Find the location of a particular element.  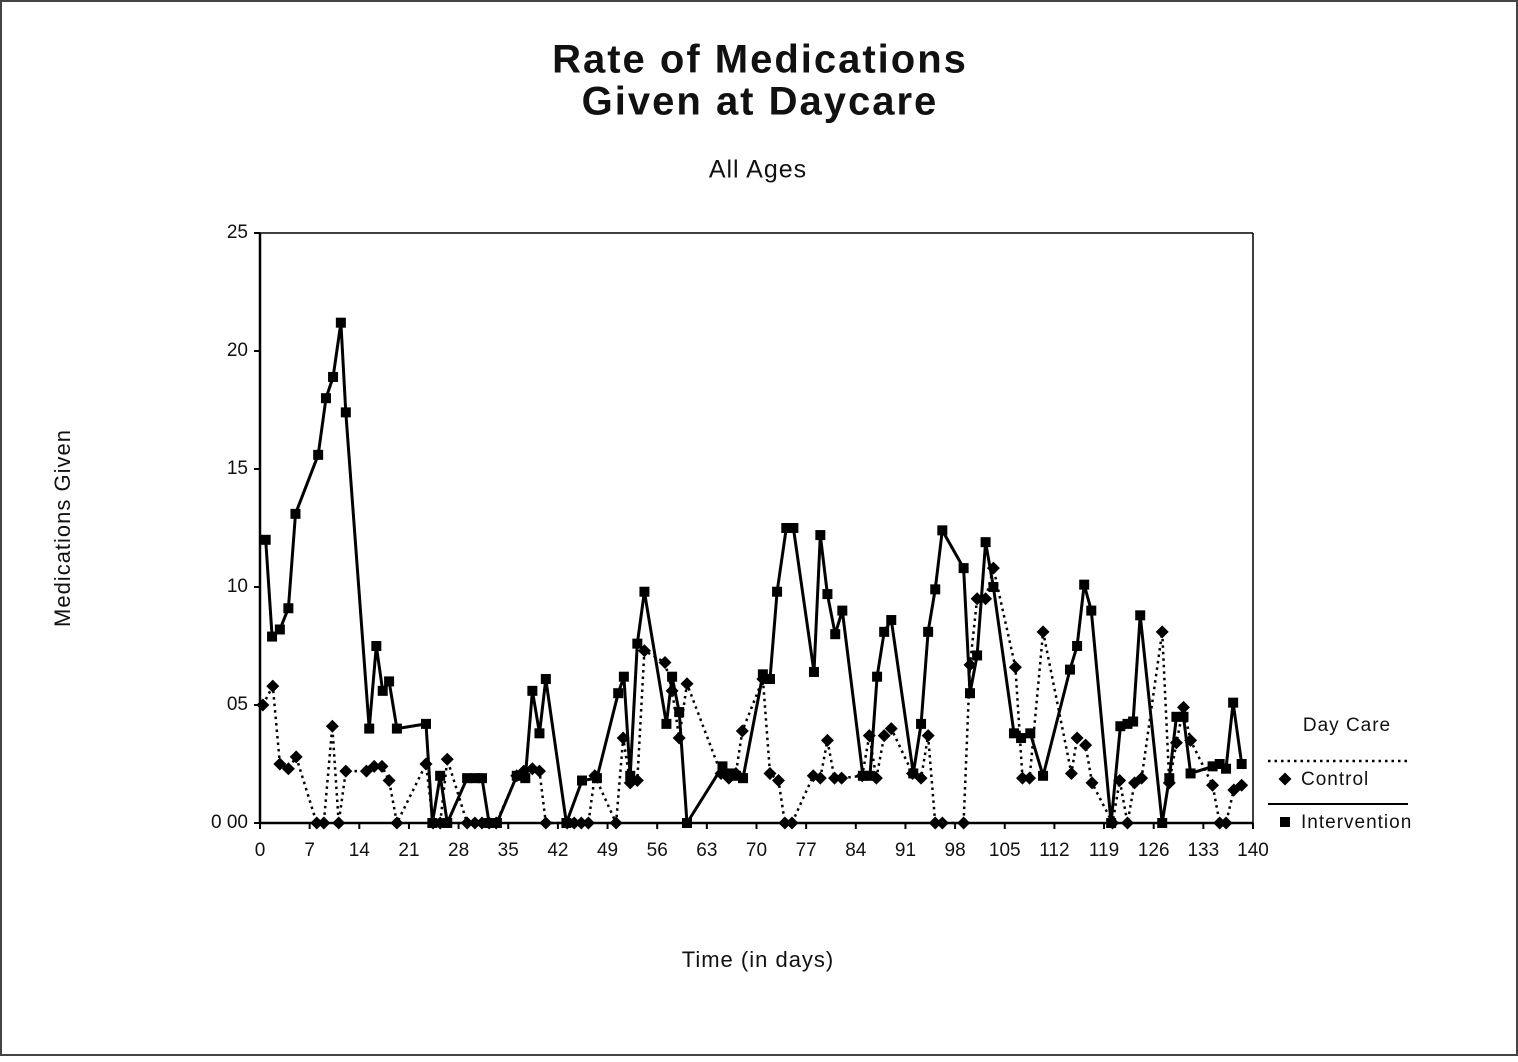

x-tick-label: 91 is located at coordinates (905, 850).